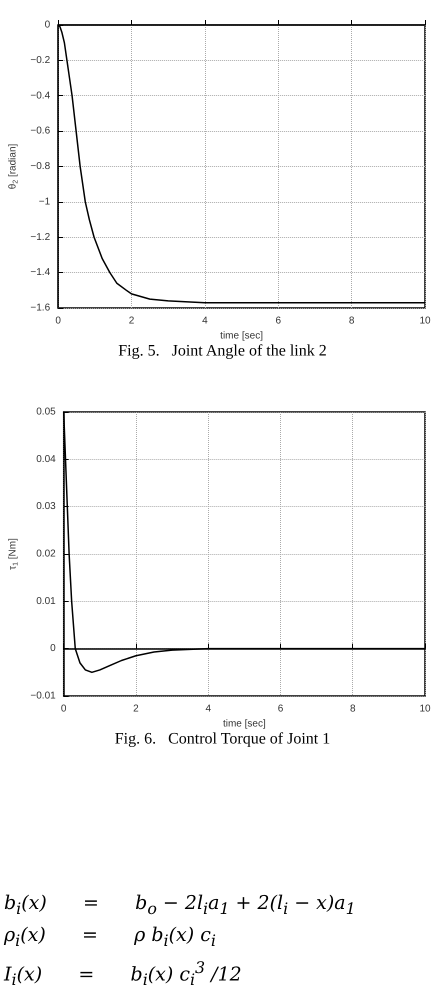 The width and height of the screenshot is (445, 988). I want to click on y-tick-label: −0.8, so click(40, 166).